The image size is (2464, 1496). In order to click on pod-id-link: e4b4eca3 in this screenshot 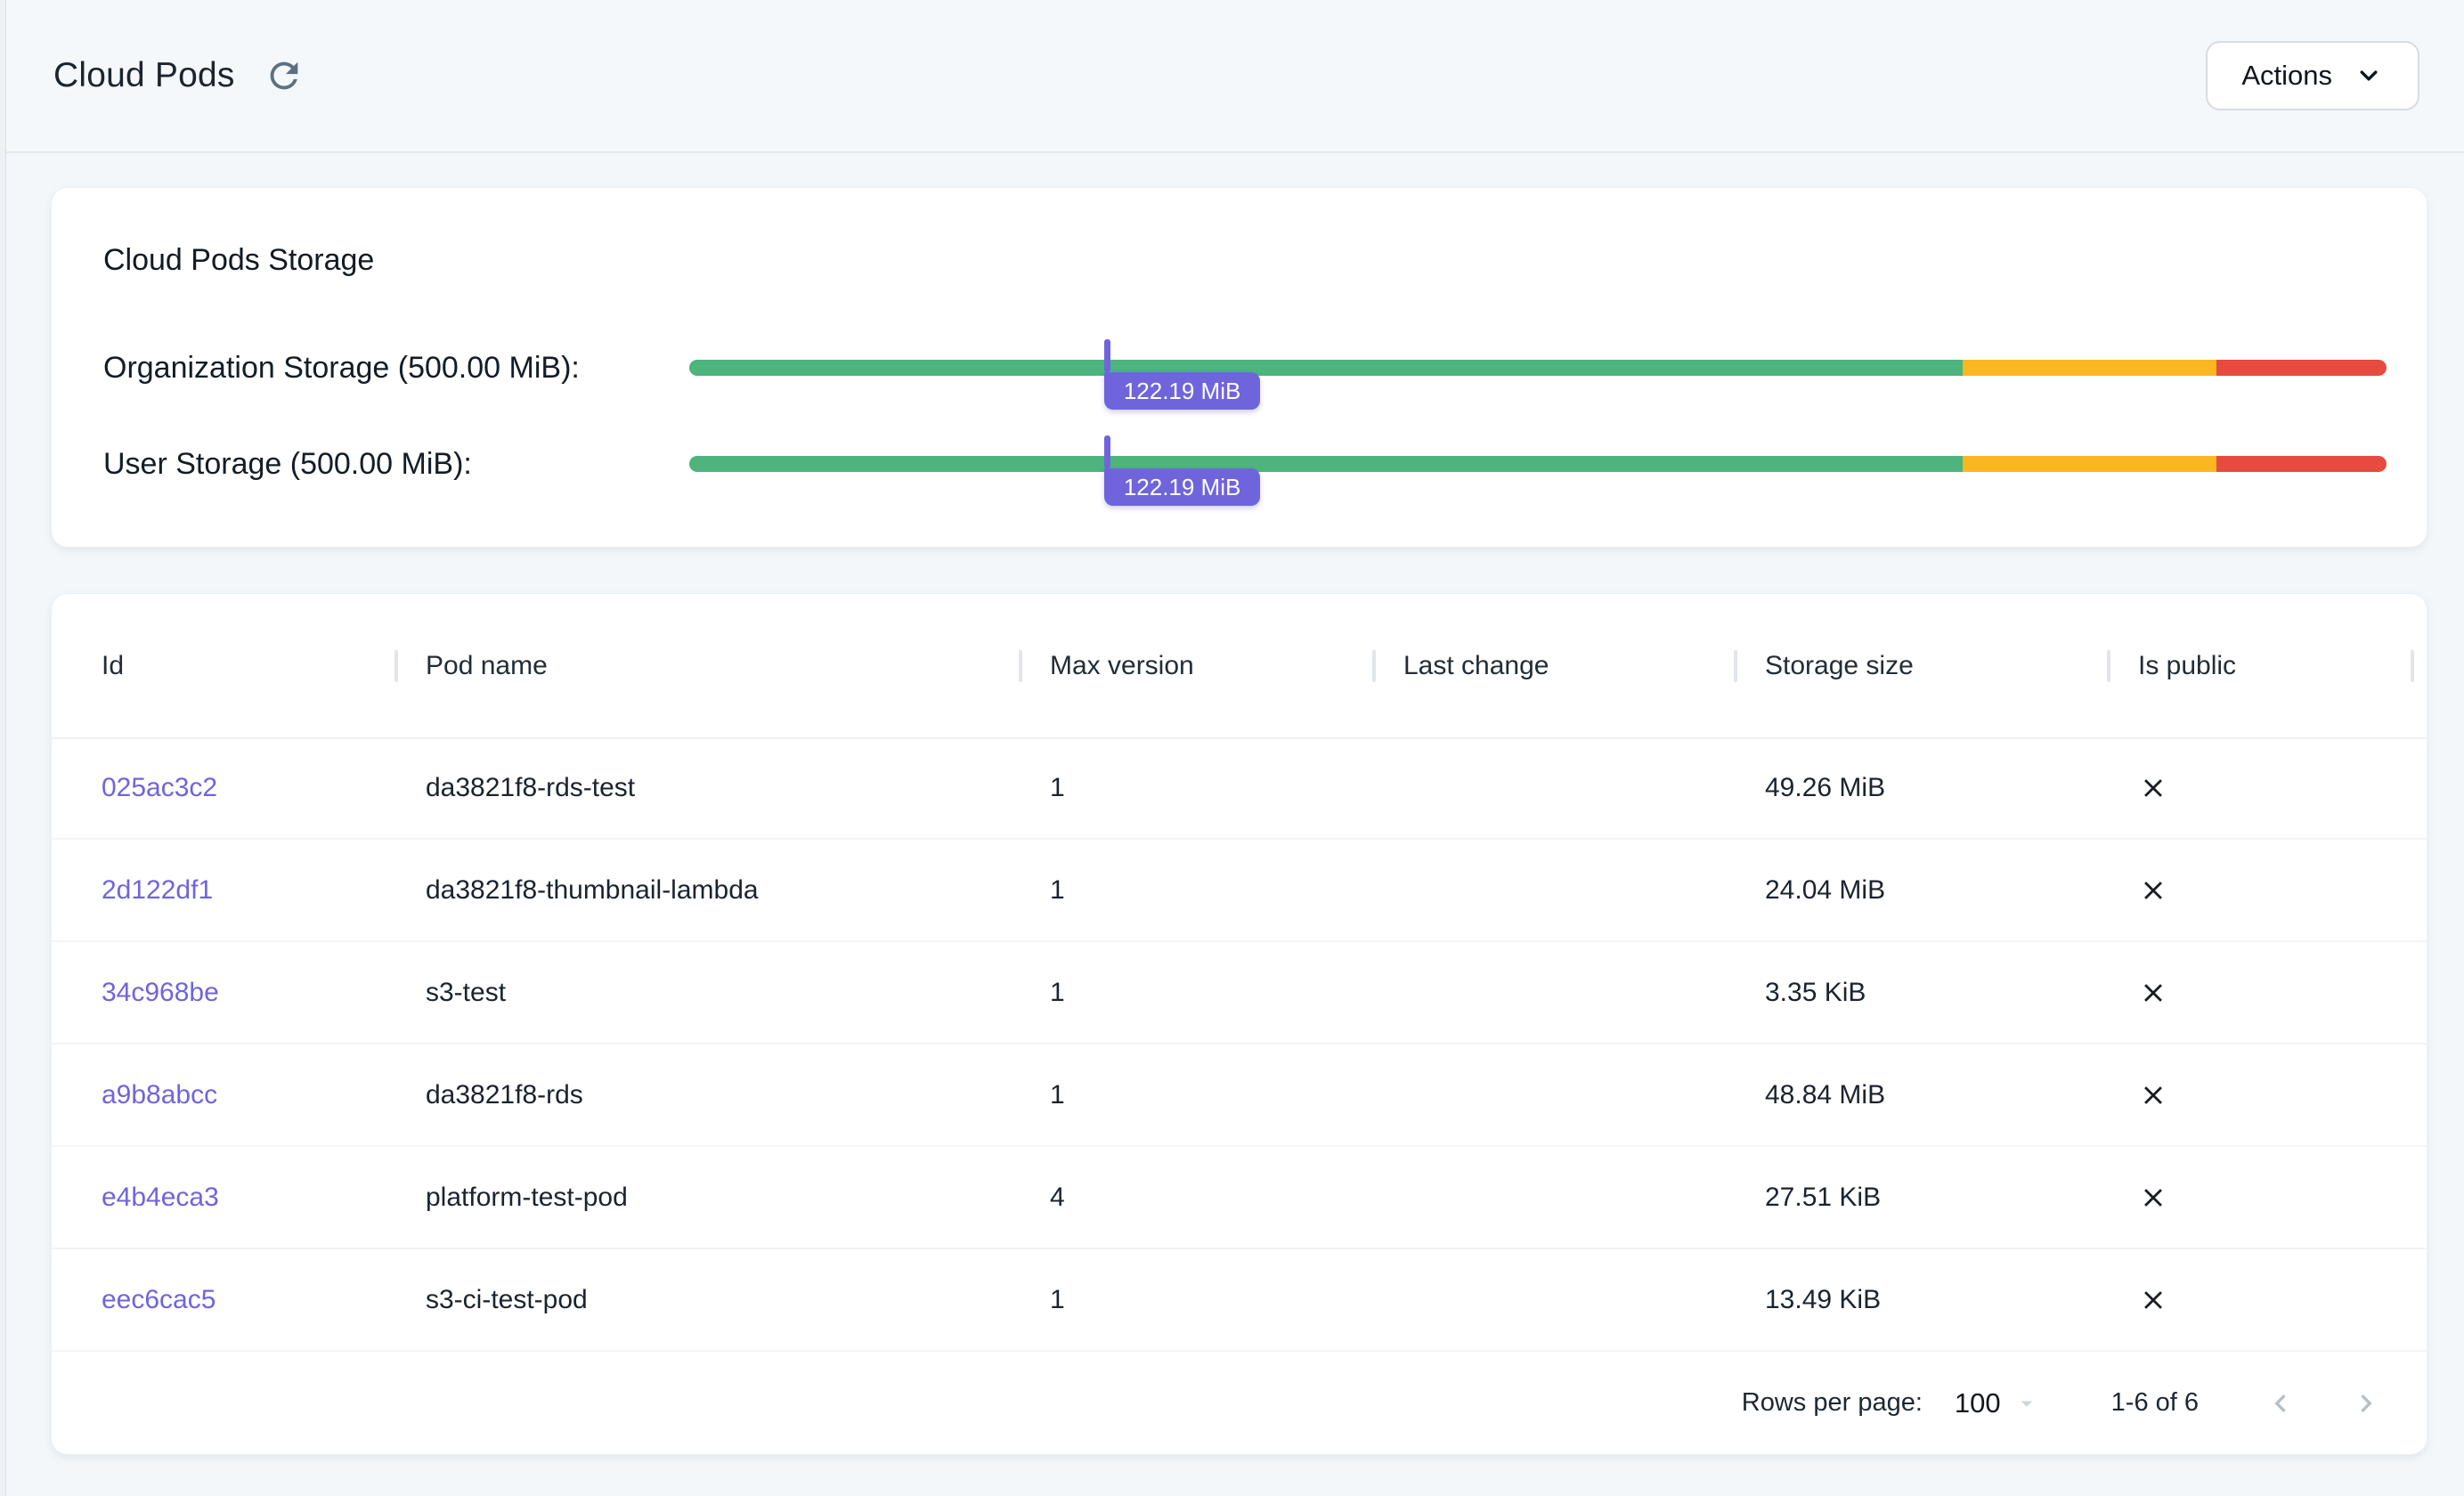, I will do `click(160, 1197)`.